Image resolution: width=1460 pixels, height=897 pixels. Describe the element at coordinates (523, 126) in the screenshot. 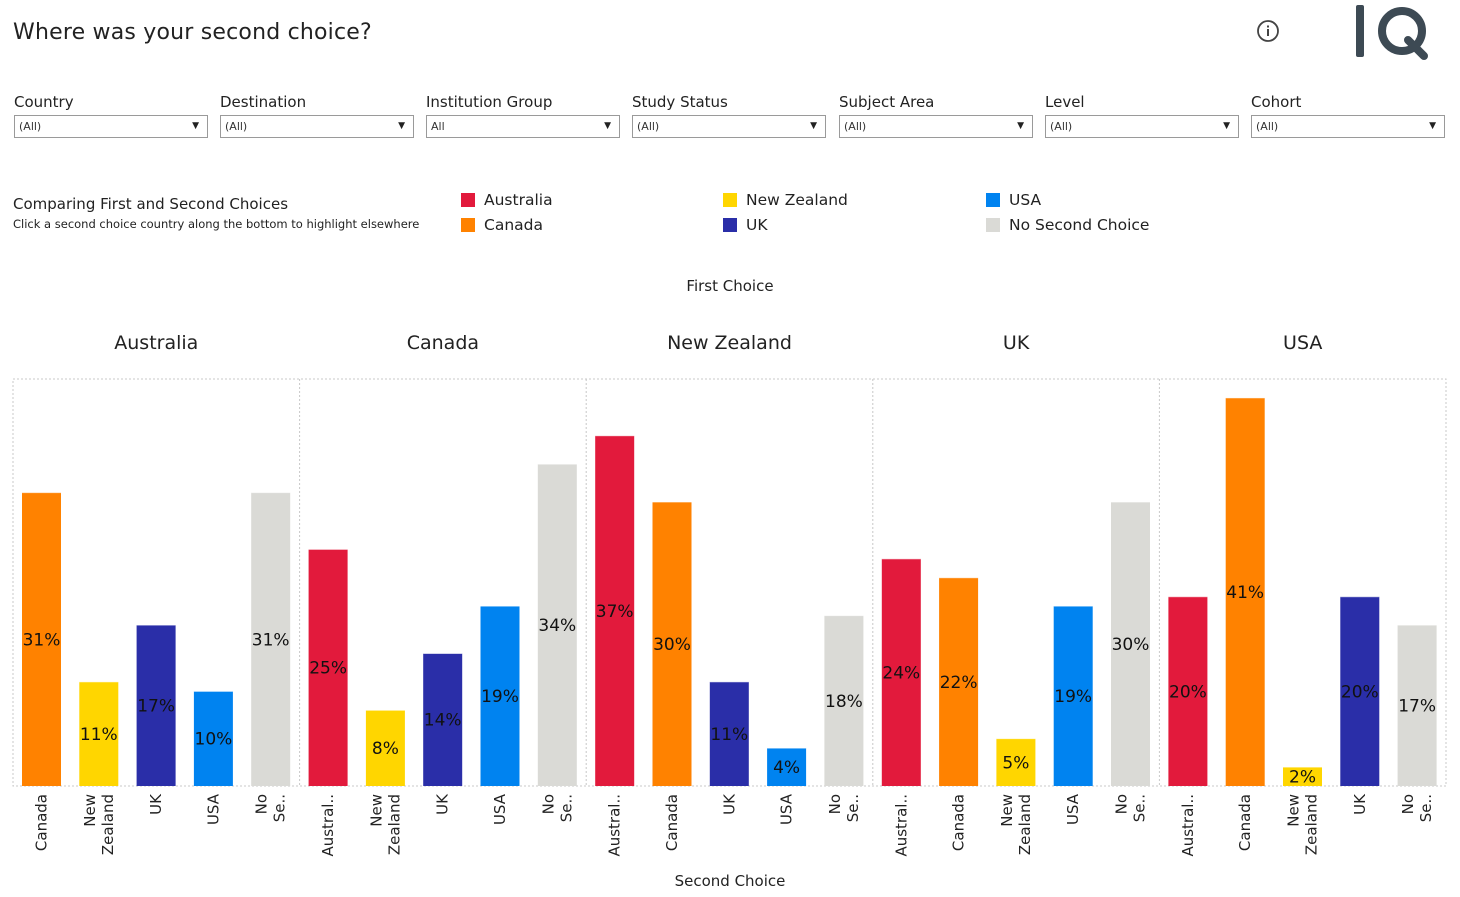

I see `institution-group-dropdown: All ▼` at that location.